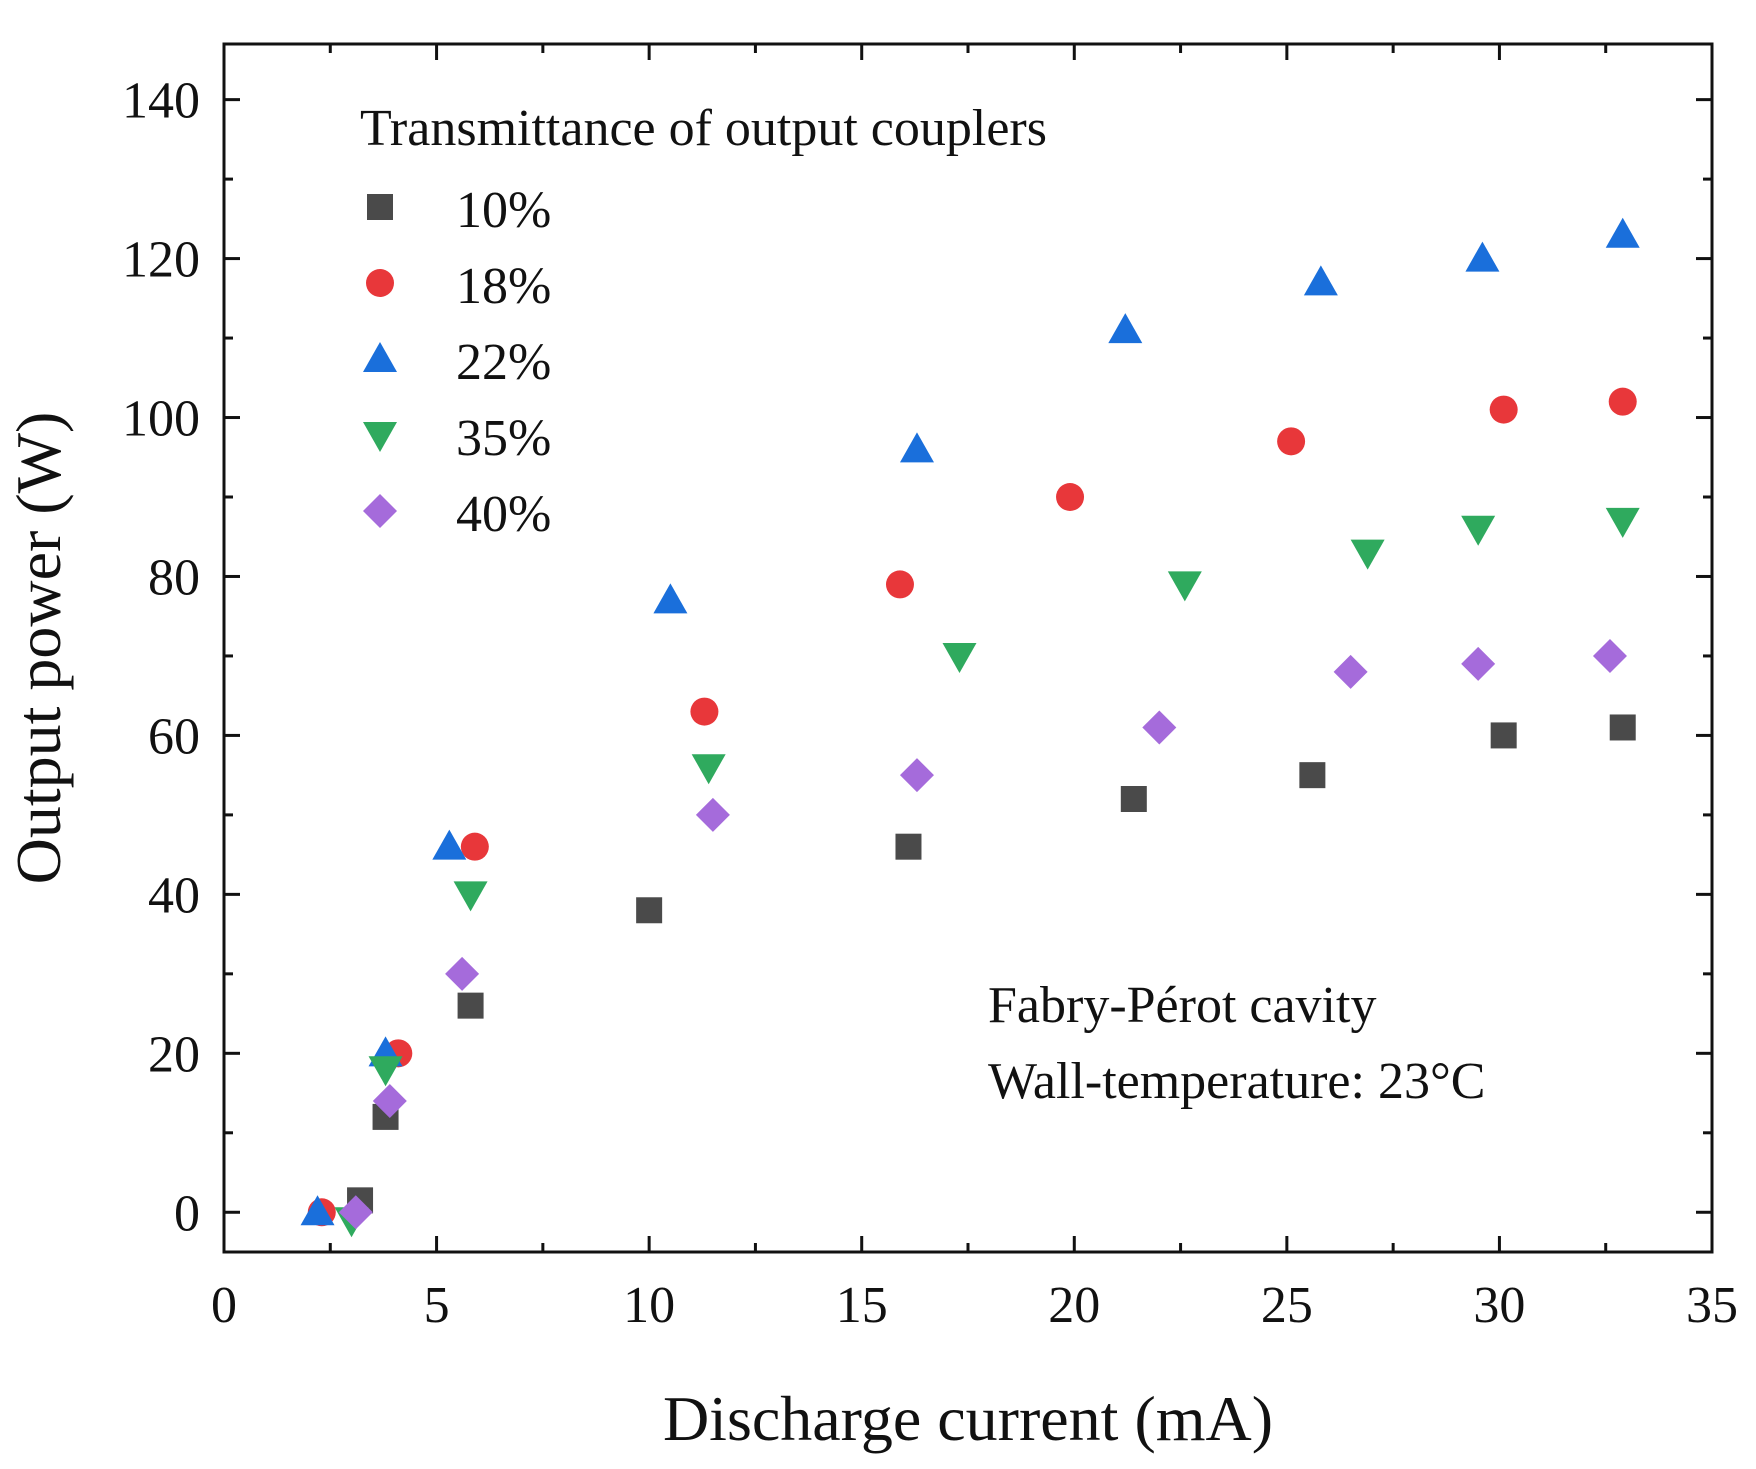 The height and width of the screenshot is (1469, 1756). I want to click on x-tick-label: 25, so click(1287, 1305).